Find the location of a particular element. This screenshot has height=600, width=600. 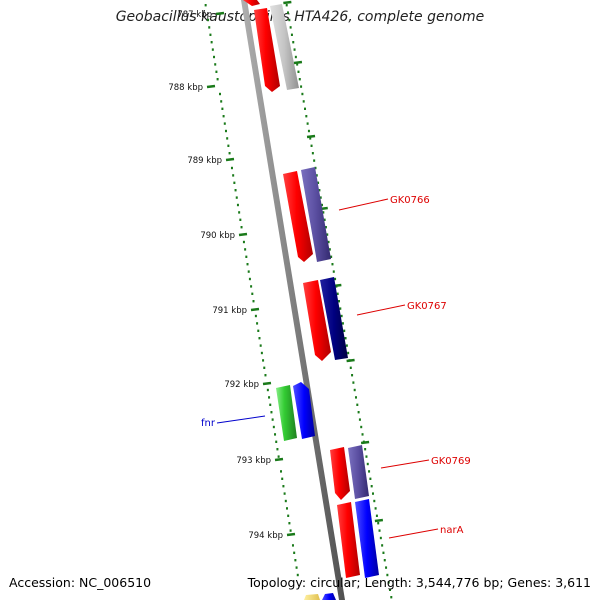

gene-label-gk0769: GK0769 is located at coordinates (451, 461).